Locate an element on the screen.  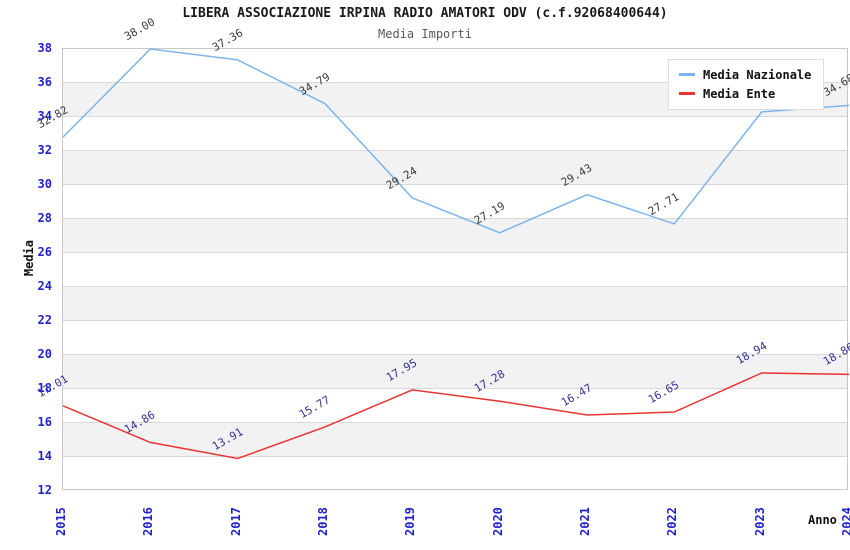
x-tick-label: 2015 is located at coordinates (61, 521).